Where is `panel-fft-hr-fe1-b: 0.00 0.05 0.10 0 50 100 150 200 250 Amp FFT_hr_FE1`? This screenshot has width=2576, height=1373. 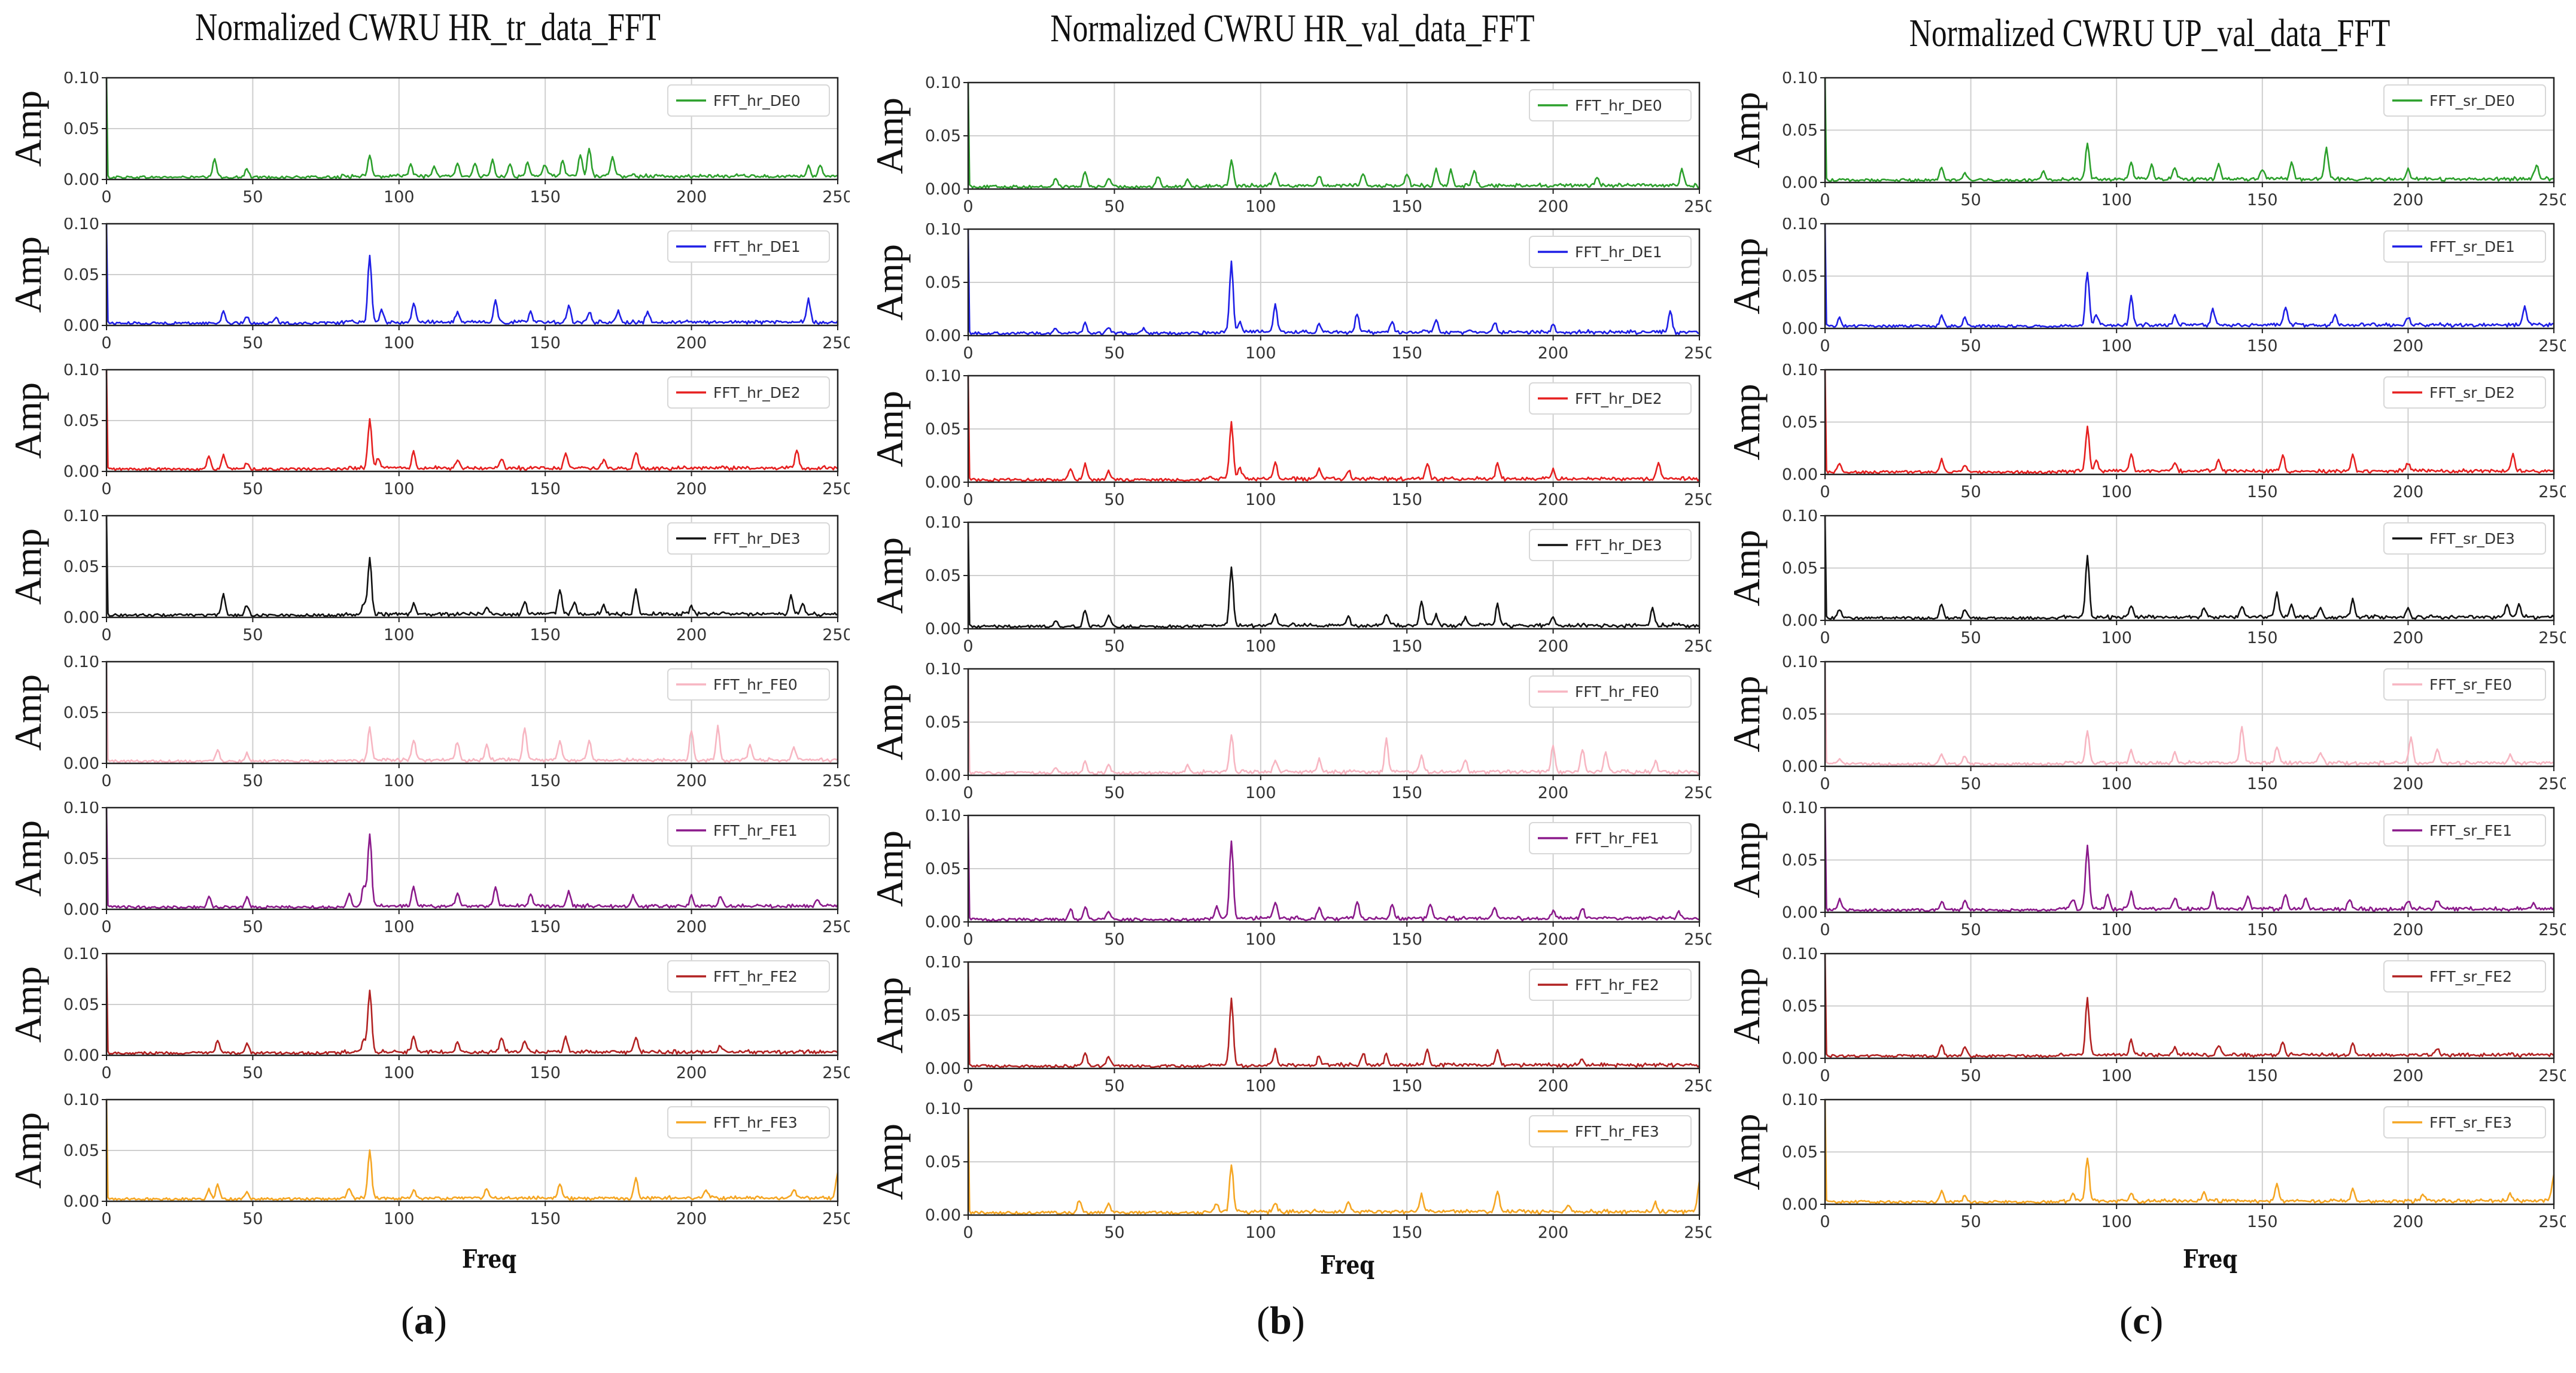
panel-fft-hr-fe1-b: 0.00 0.05 0.10 0 50 100 150 200 250 Amp FFT_hr_FE1 is located at coordinates (1289, 879).